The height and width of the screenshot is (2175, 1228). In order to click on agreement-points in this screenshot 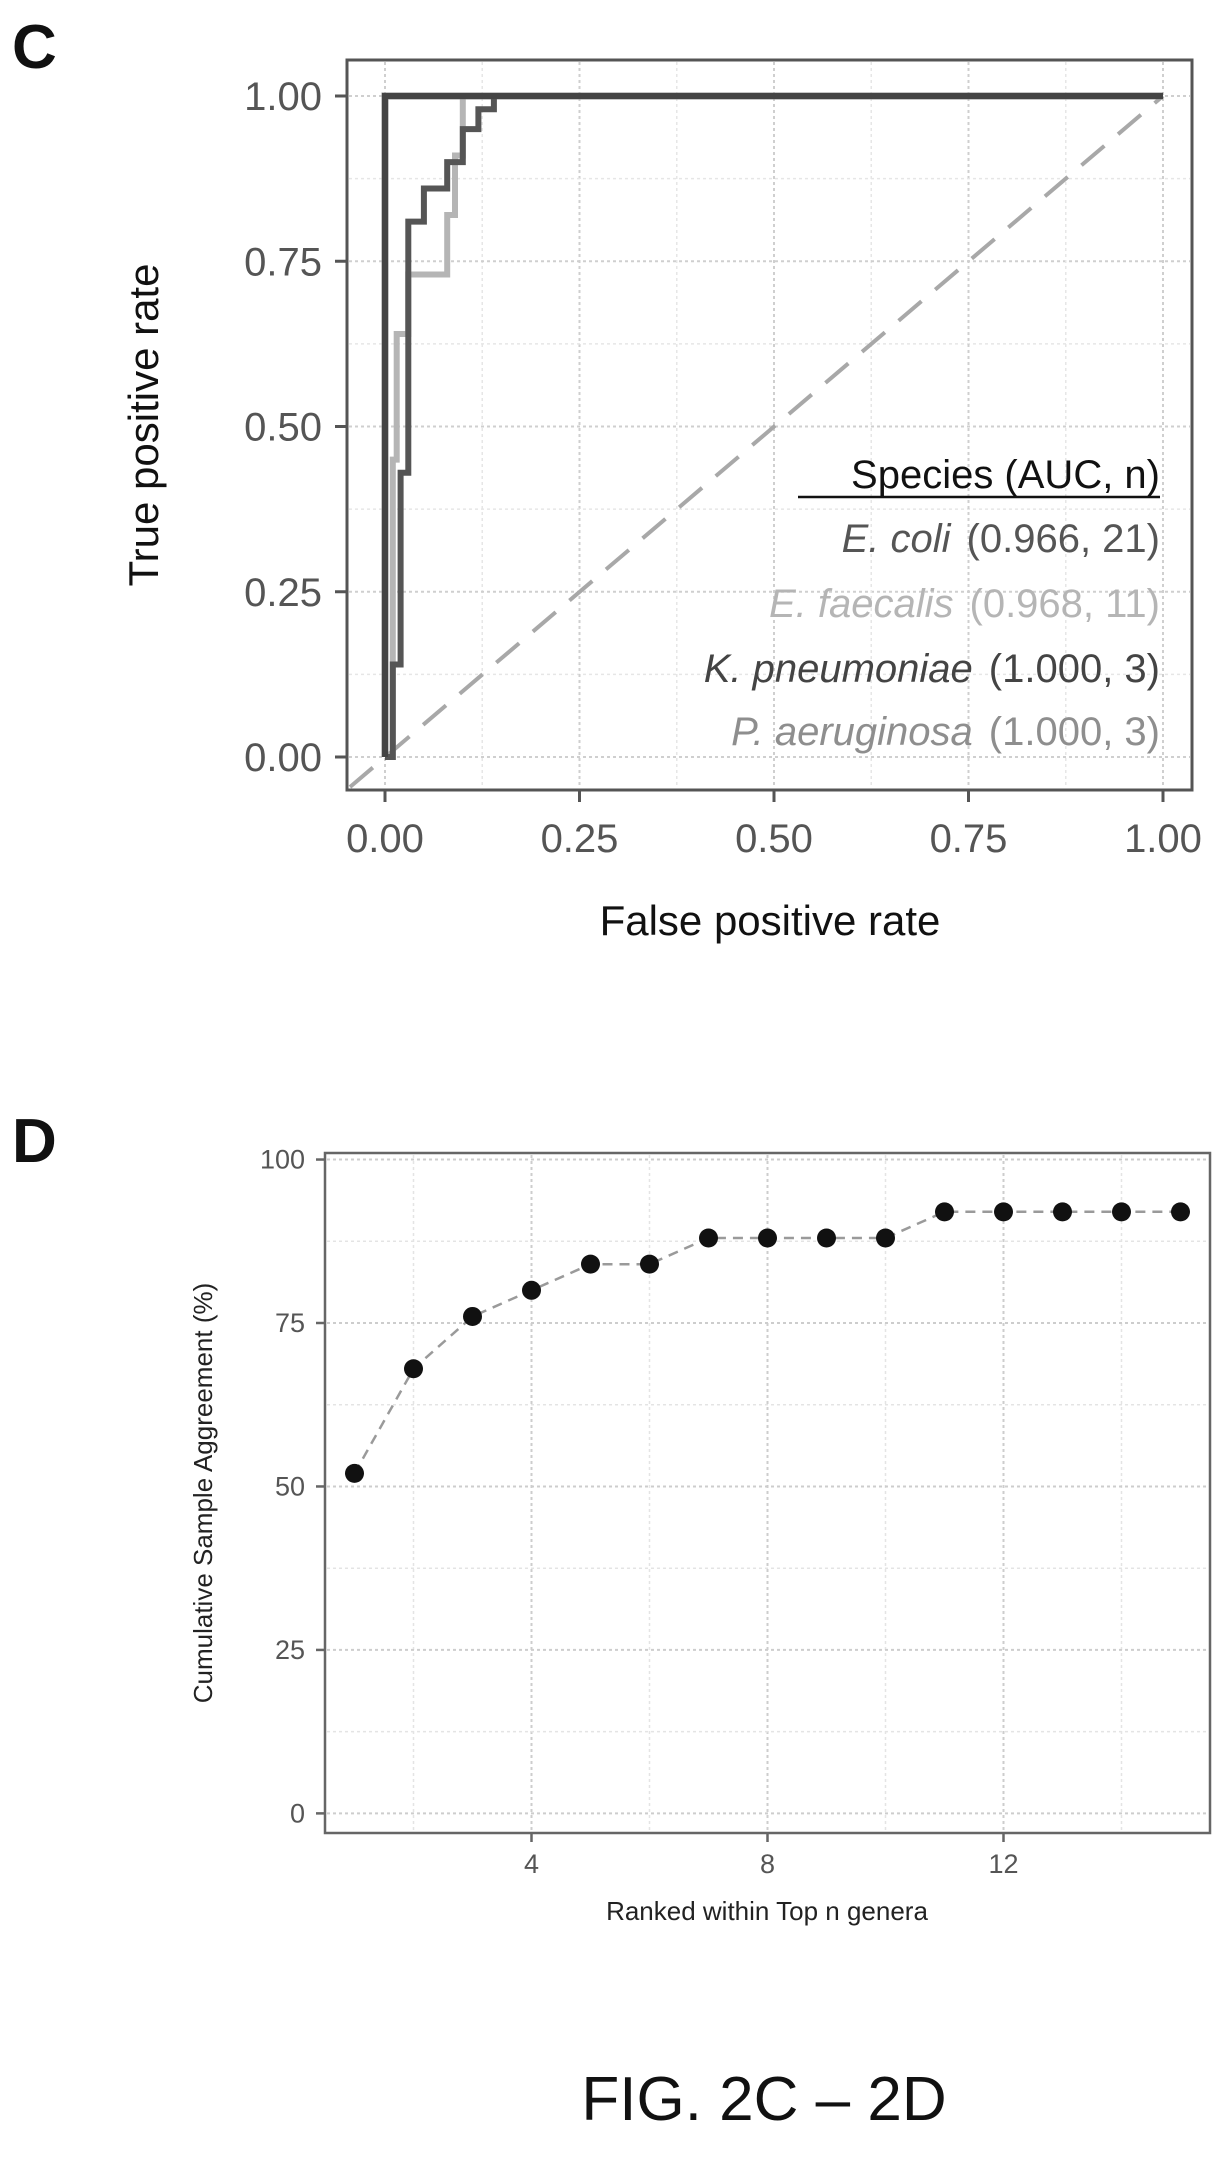, I will do `click(767, 1342)`.